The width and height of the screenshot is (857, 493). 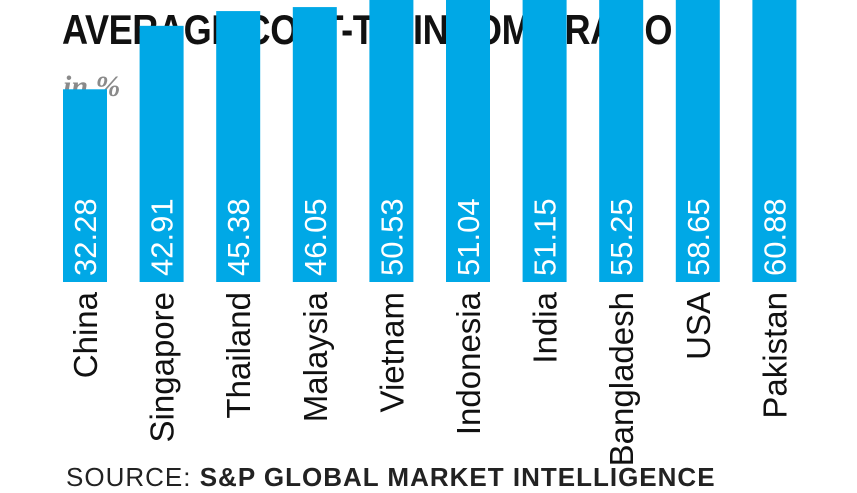 I want to click on bar-value-label: 55.25, so click(x=621, y=237).